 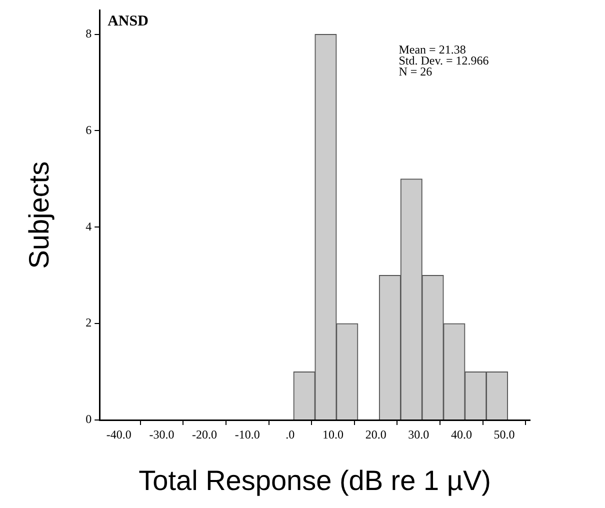 What do you see at coordinates (419, 434) in the screenshot?
I see `x-tick-label: 30.0` at bounding box center [419, 434].